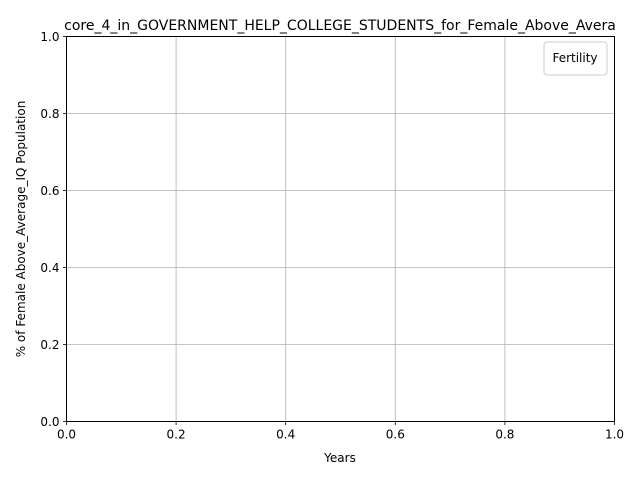 This screenshot has width=640, height=484. I want to click on y-axis-label: % of Female Above_Average_IQ Population, so click(21, 229).